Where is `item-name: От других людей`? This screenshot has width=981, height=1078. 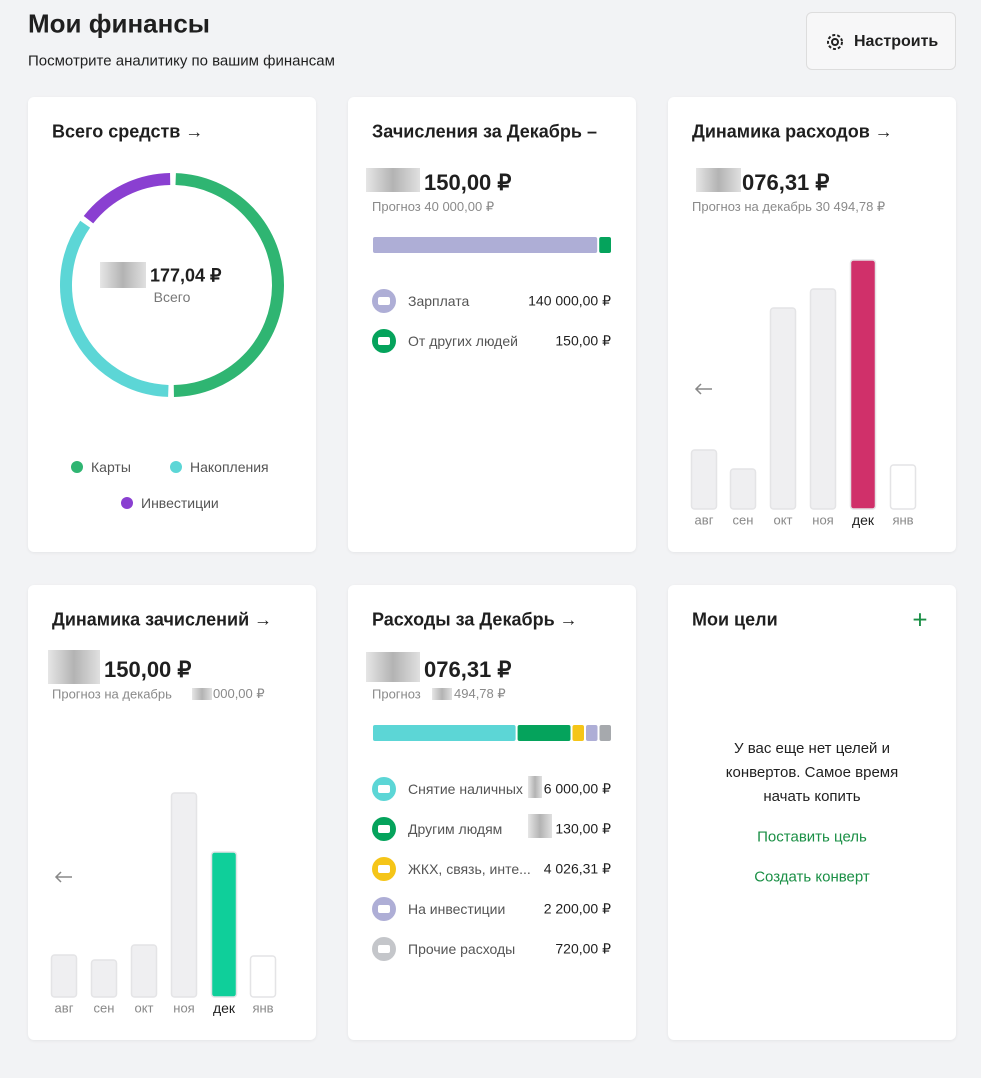
item-name: От других людей is located at coordinates (463, 341).